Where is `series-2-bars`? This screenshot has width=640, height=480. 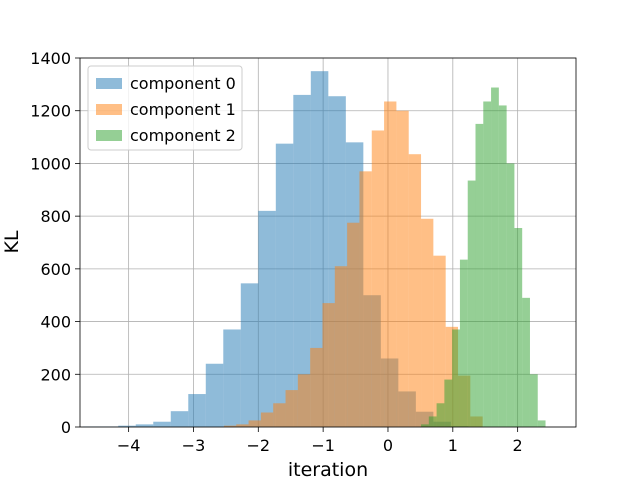
series-2-bars is located at coordinates (483, 257).